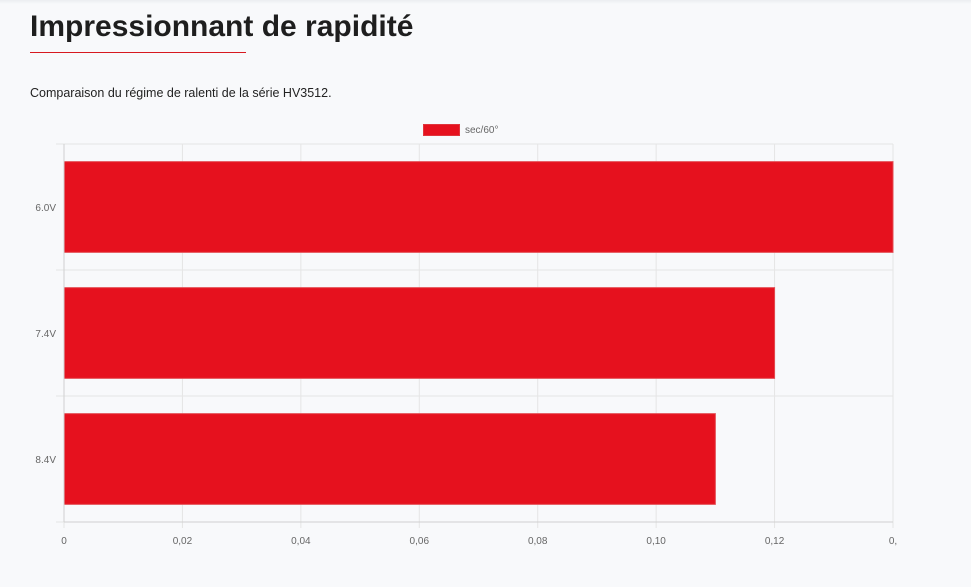  What do you see at coordinates (45, 460) in the screenshot?
I see `y-tick-label: 8.4V` at bounding box center [45, 460].